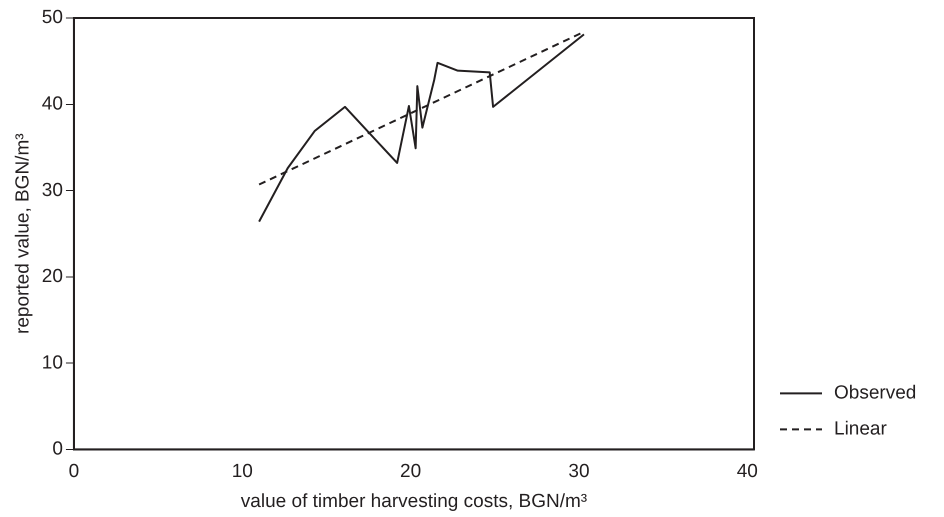 This screenshot has height=517, width=944. I want to click on x-tick-label: 40, so click(747, 471).